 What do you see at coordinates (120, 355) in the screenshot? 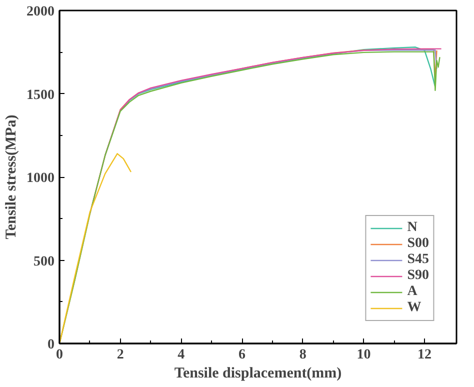
I see `x-tick-label: 2` at bounding box center [120, 355].